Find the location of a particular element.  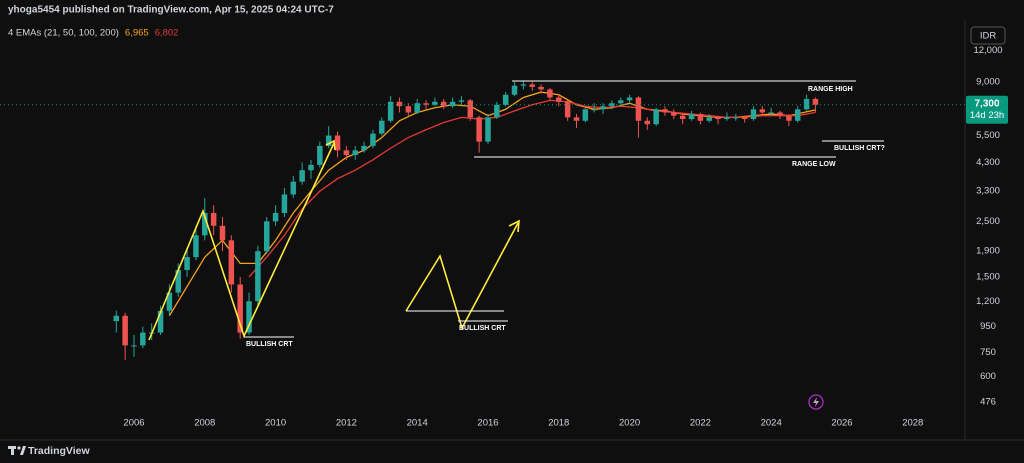

currency-button is located at coordinates (988, 35).